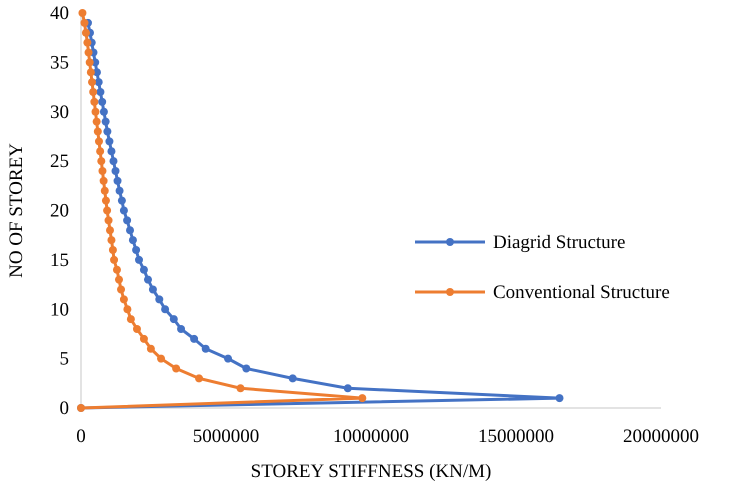  What do you see at coordinates (59, 260) in the screenshot?
I see `y-tick-label: 15` at bounding box center [59, 260].